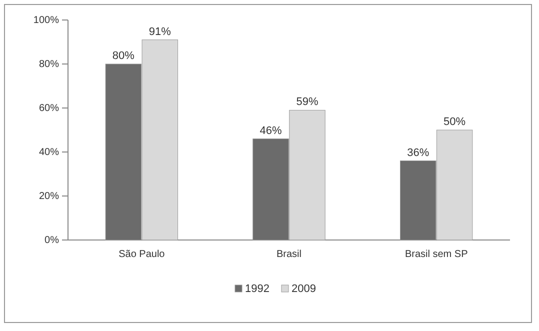  I want to click on y-tick-label: 100%, so click(46, 20).